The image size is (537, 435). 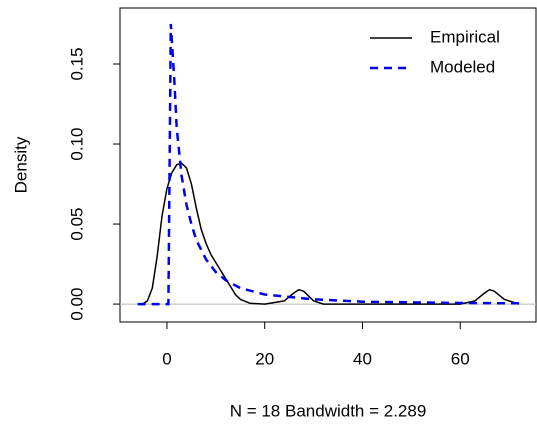 I want to click on legend-label: Empirical, so click(x=465, y=36).